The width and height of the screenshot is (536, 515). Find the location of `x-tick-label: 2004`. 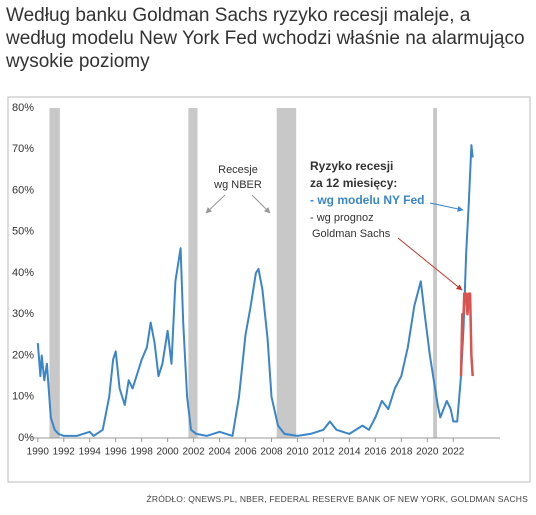

x-tick-label: 2004 is located at coordinates (219, 452).